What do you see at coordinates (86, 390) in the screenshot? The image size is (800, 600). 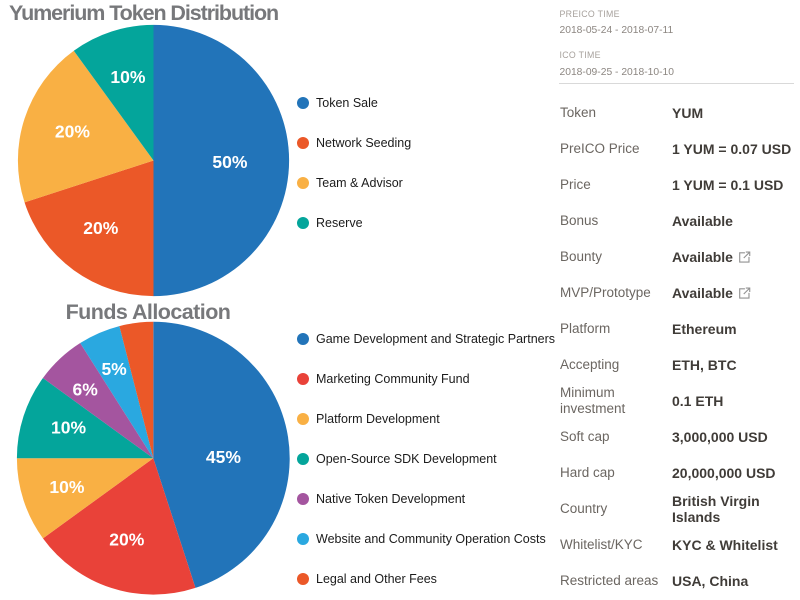 I see `svg-text: 6%` at bounding box center [86, 390].